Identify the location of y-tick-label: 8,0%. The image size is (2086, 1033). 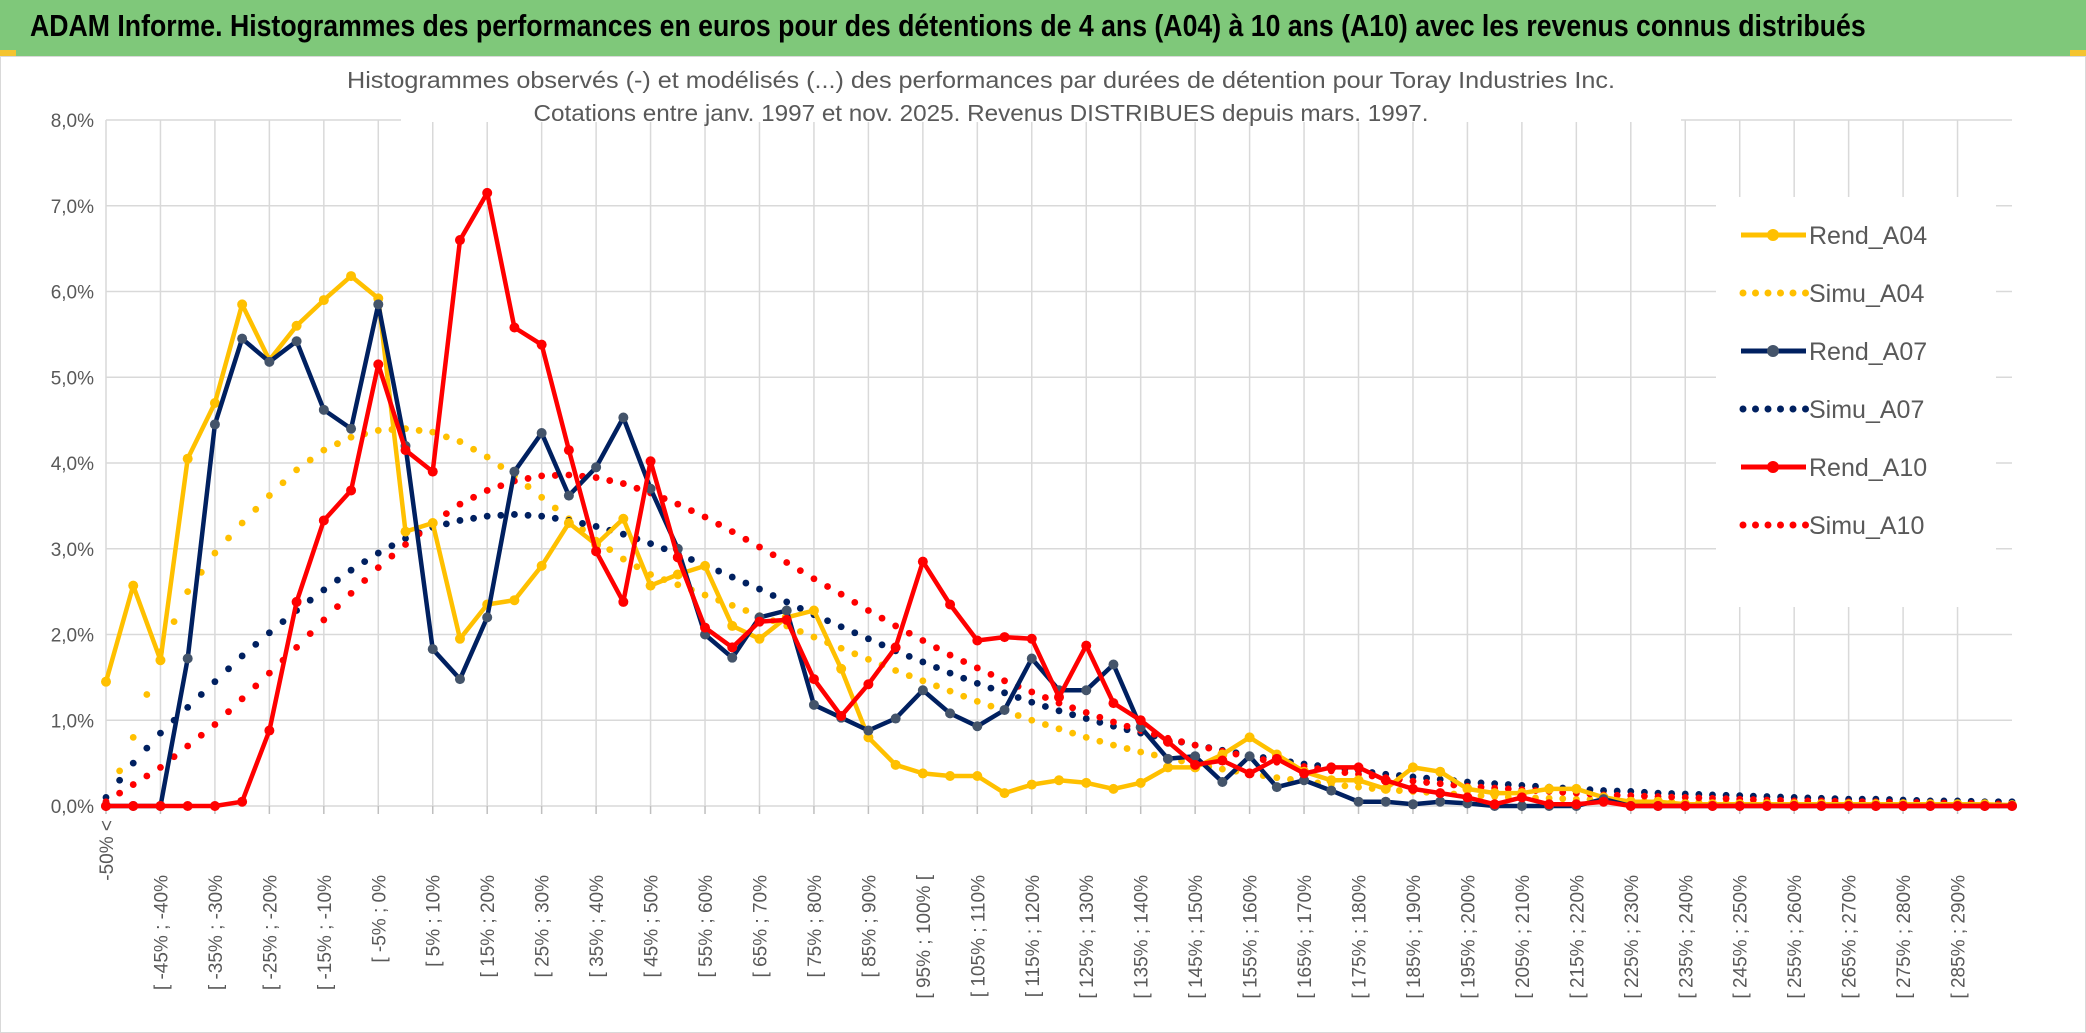
(72, 121).